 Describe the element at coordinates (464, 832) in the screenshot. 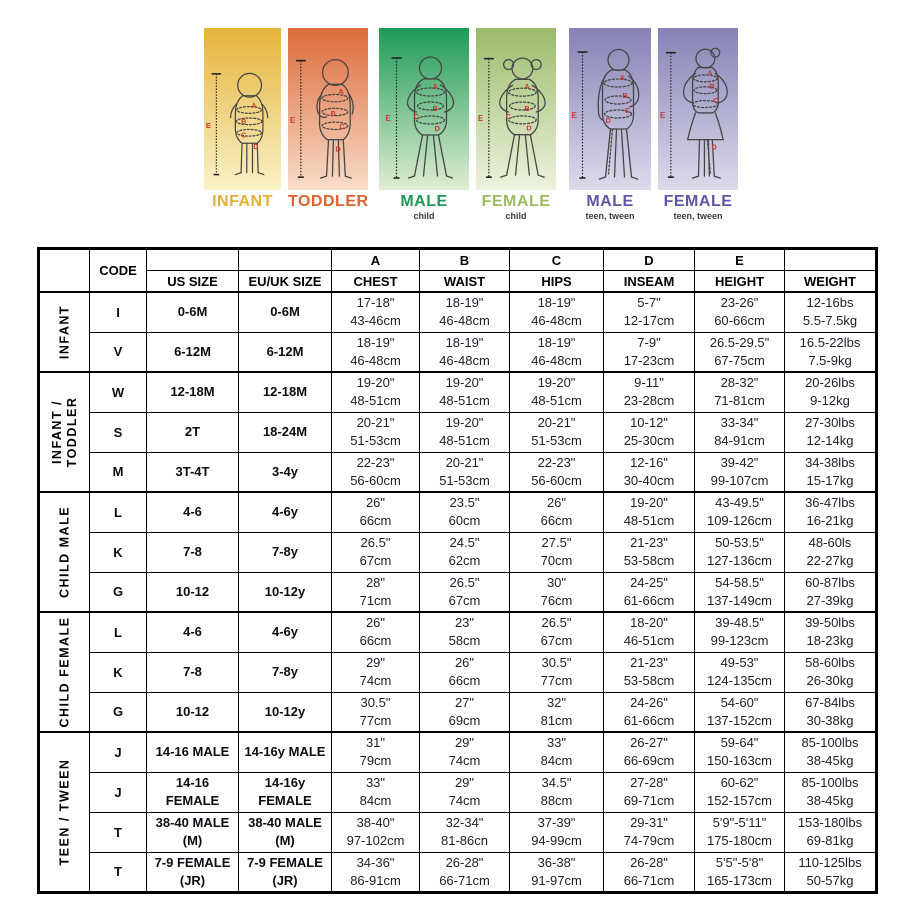

I see `cell-waist: 32-34" 81-86cn` at that location.